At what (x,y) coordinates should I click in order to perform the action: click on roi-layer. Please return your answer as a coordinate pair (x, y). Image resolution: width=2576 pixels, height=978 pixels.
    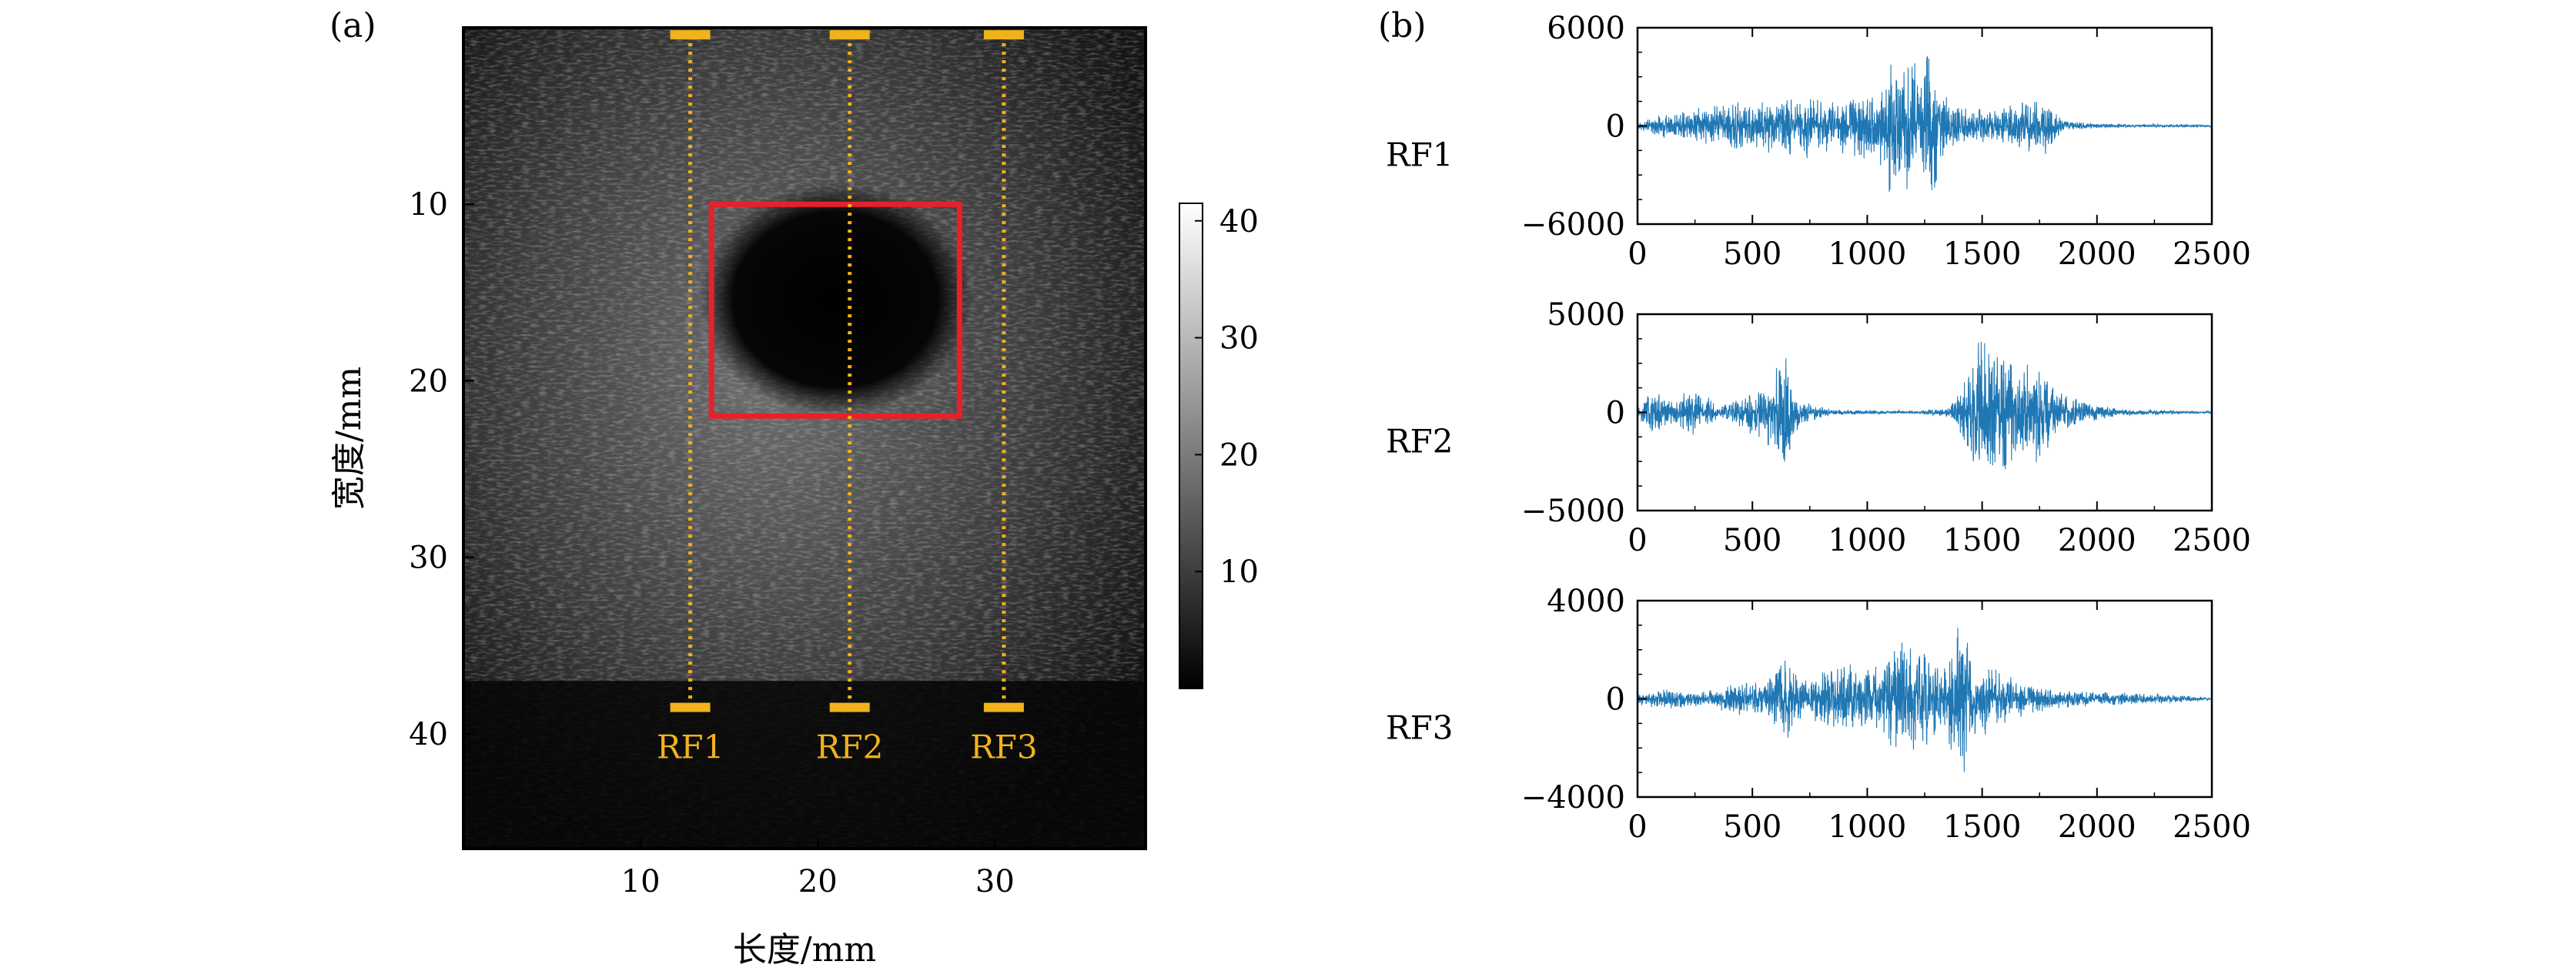
    Looking at the image, I should click on (835, 310).